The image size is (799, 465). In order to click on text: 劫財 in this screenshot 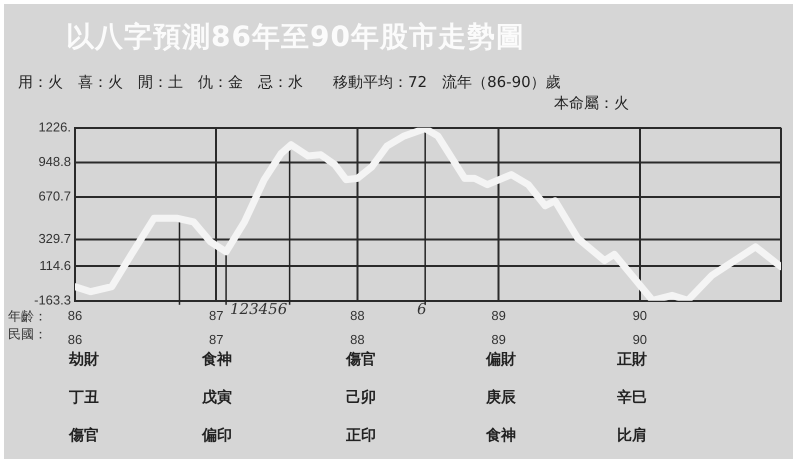, I will do `click(84, 359)`.